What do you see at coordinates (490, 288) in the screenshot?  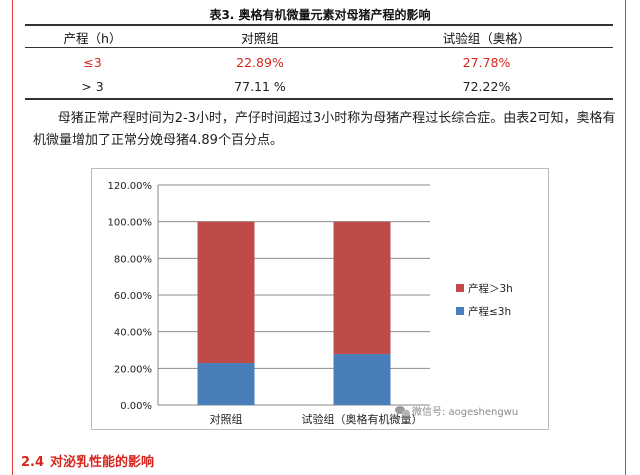 I see `legend-label: 产程＞3h` at bounding box center [490, 288].